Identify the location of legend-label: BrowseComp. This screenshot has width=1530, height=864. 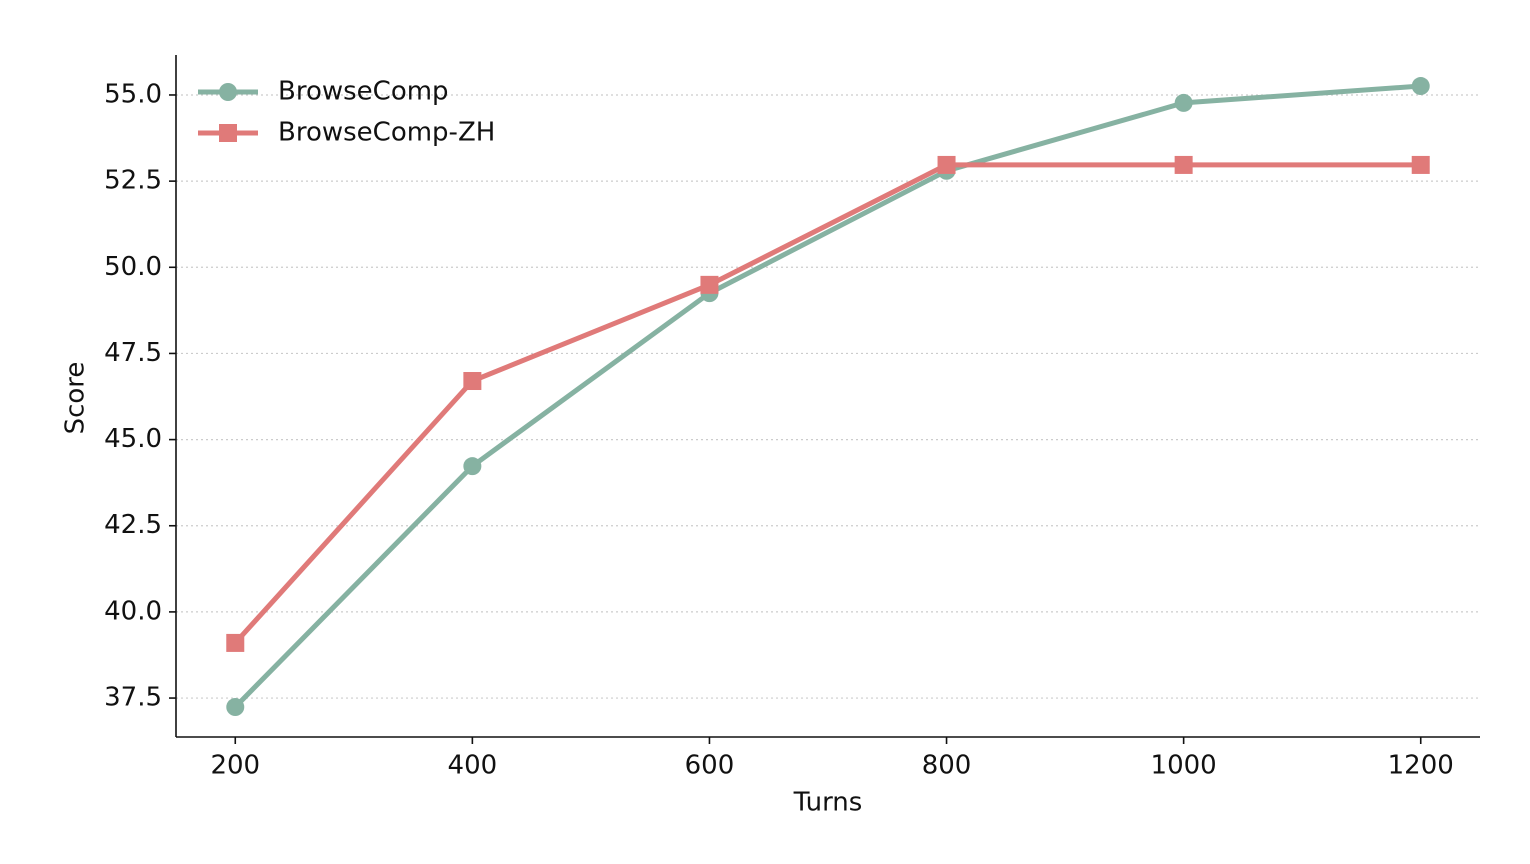
(363, 92).